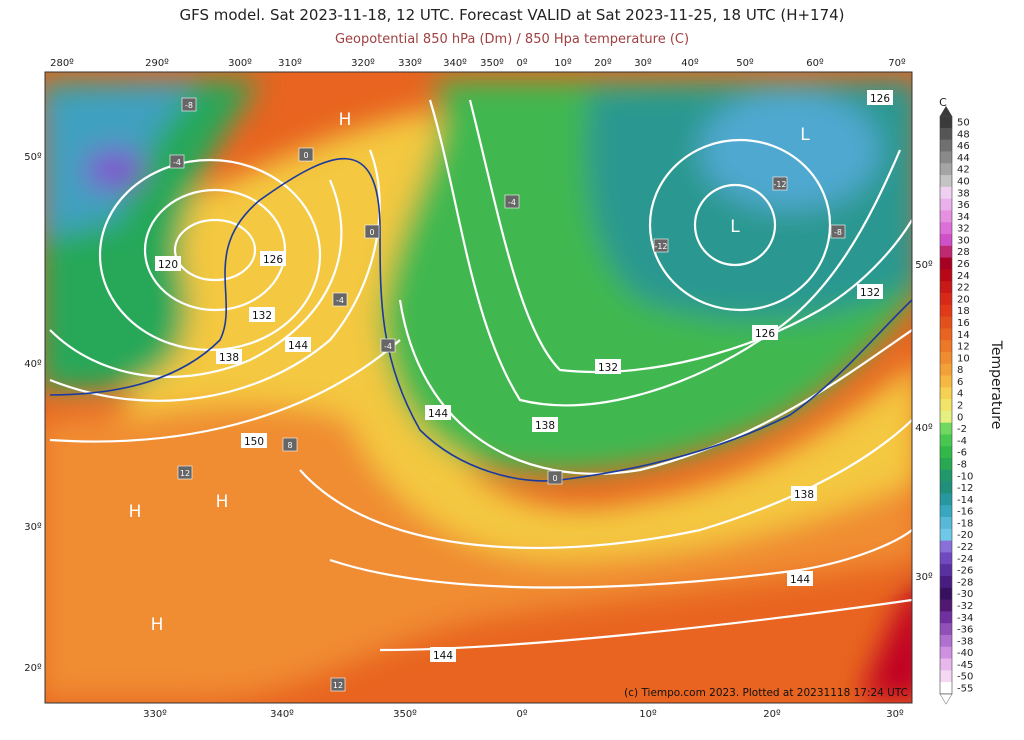 The width and height of the screenshot is (1024, 740). Describe the element at coordinates (804, 495) in the screenshot. I see `contour-label: 138` at that location.